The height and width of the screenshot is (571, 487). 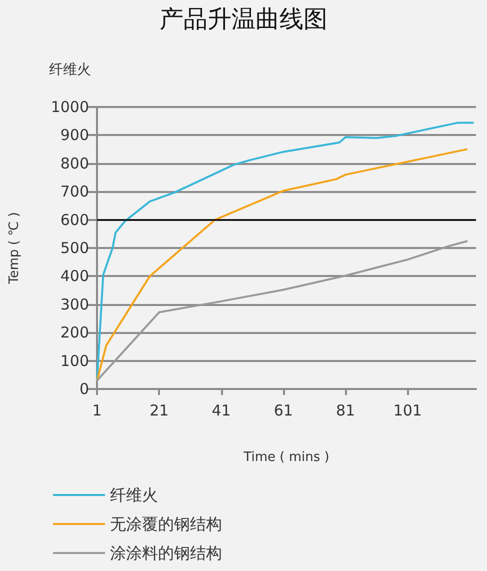 I want to click on legend-label: 涂涂料的钢结构, so click(x=166, y=553).